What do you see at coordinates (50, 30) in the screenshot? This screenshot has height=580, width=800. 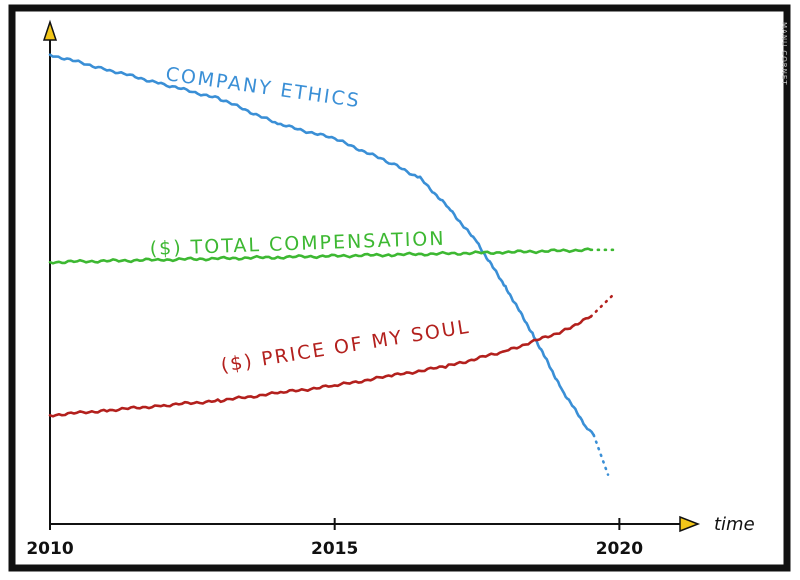 I see `y-axis-arrow` at bounding box center [50, 30].